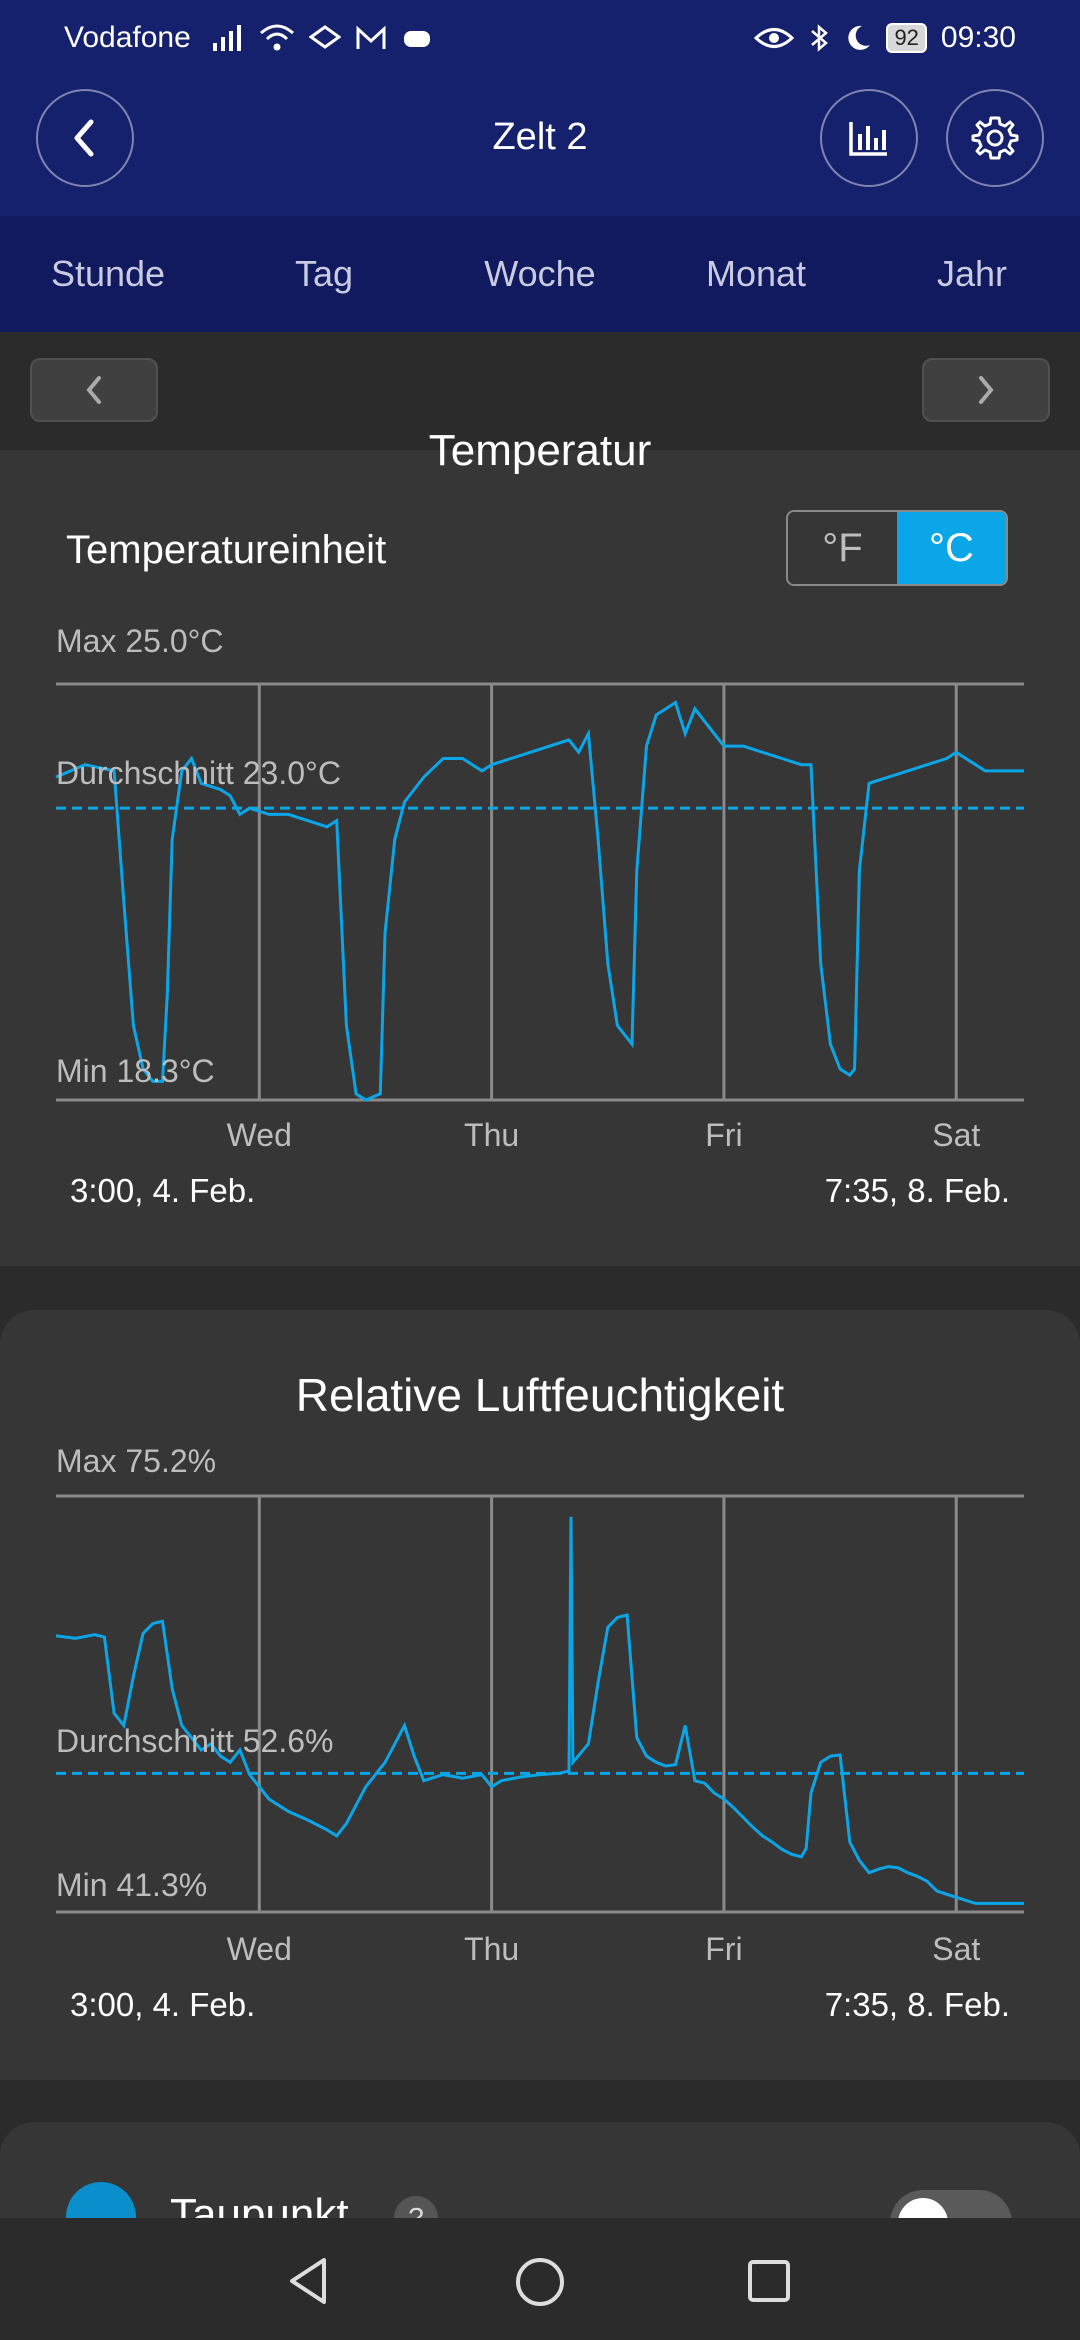 The image size is (1080, 2340). I want to click on period-tabs: Stunde Tag Woche Monat Jahr, so click(540, 274).